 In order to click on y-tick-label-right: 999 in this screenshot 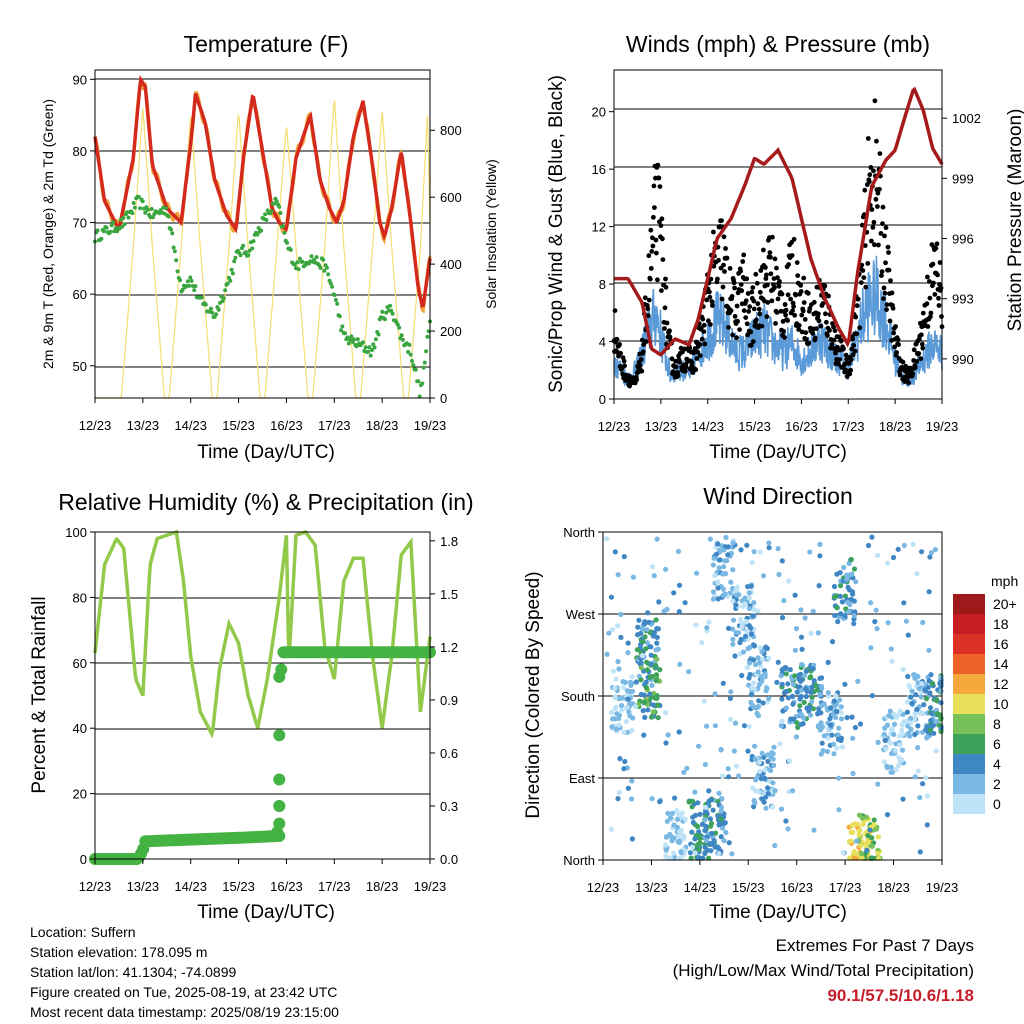, I will do `click(963, 178)`.